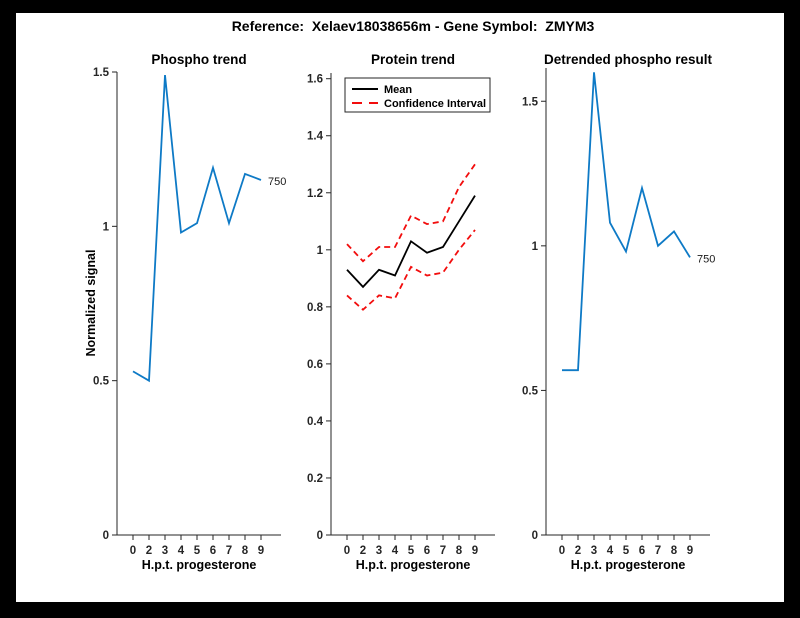 This screenshot has width=800, height=618. Describe the element at coordinates (417, 95) in the screenshot. I see `legend-box` at that location.